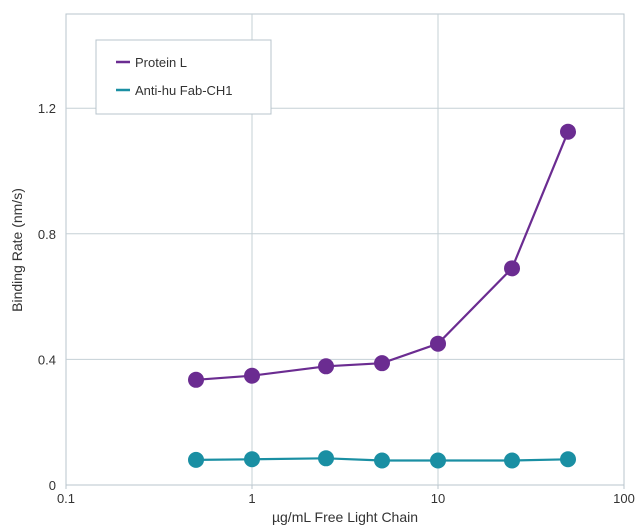 The width and height of the screenshot is (640, 527). What do you see at coordinates (17, 250) in the screenshot?
I see `y-axis-title: Binding Rate (nm/s)` at bounding box center [17, 250].